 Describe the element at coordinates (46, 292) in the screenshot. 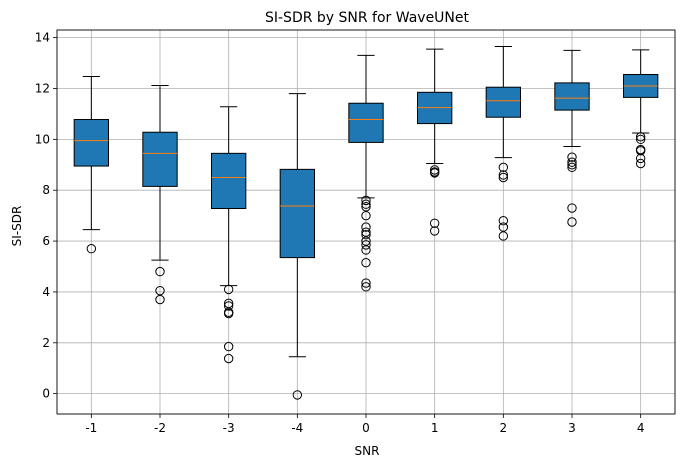

I see `y-tick-label: 4` at that location.